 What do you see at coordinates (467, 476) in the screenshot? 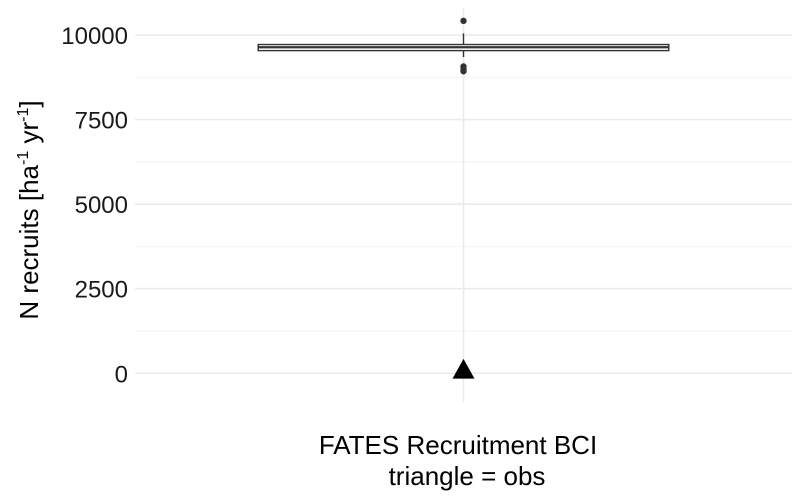
I see `x-axis-subtitle: triangle = obs` at bounding box center [467, 476].